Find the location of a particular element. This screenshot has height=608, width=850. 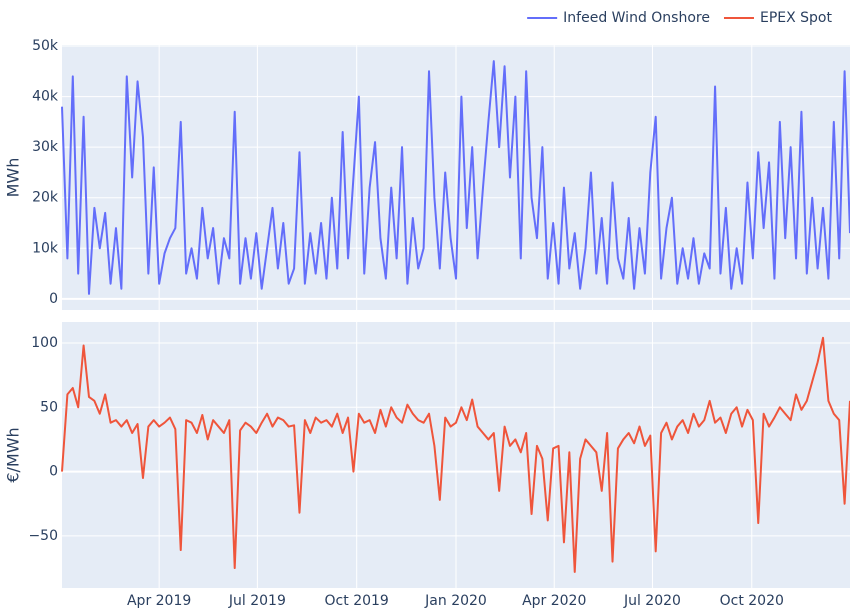

y-tick-label: 50 is located at coordinates (49, 407).